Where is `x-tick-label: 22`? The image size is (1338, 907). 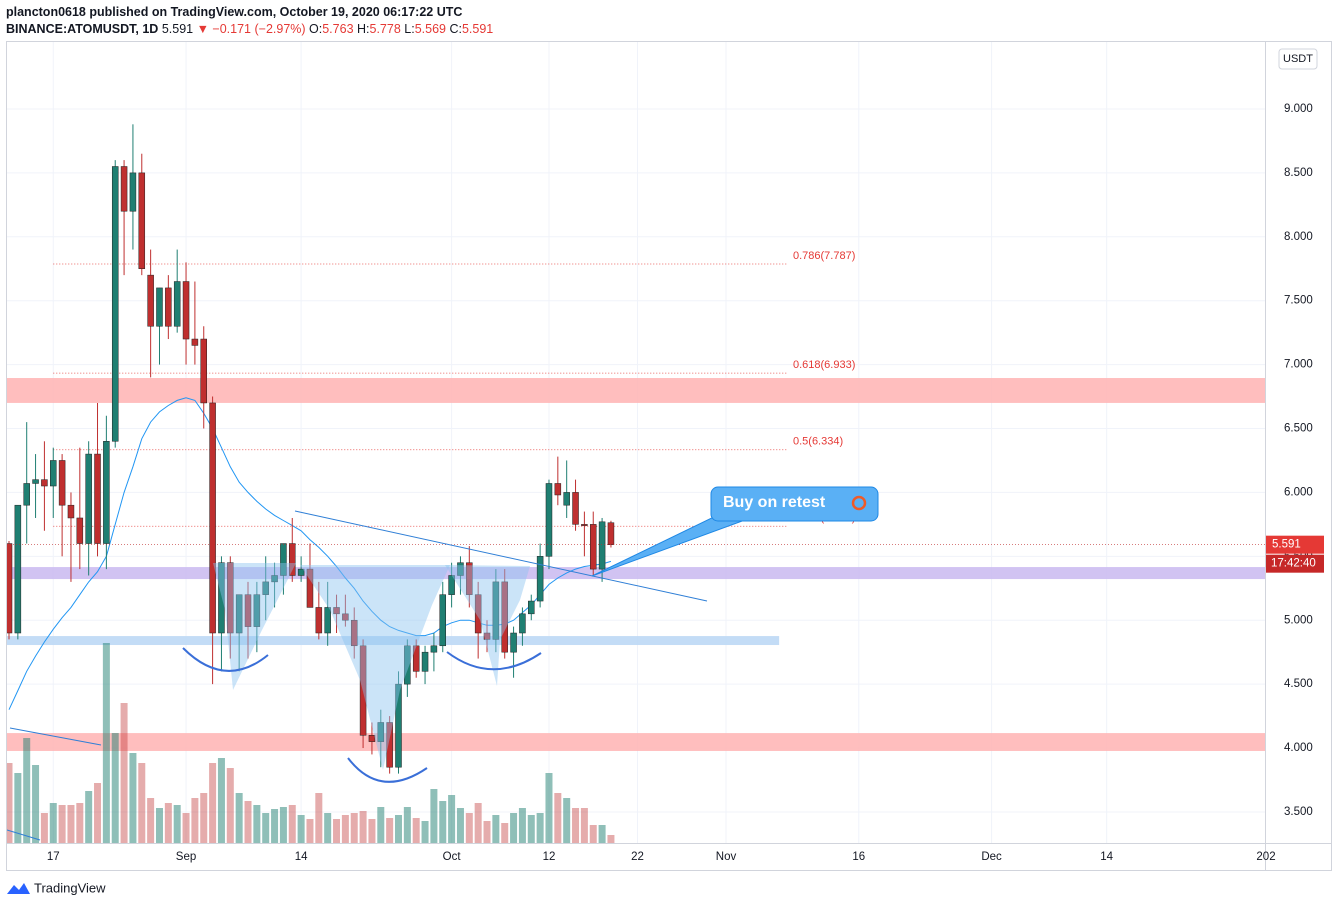 x-tick-label: 22 is located at coordinates (637, 857).